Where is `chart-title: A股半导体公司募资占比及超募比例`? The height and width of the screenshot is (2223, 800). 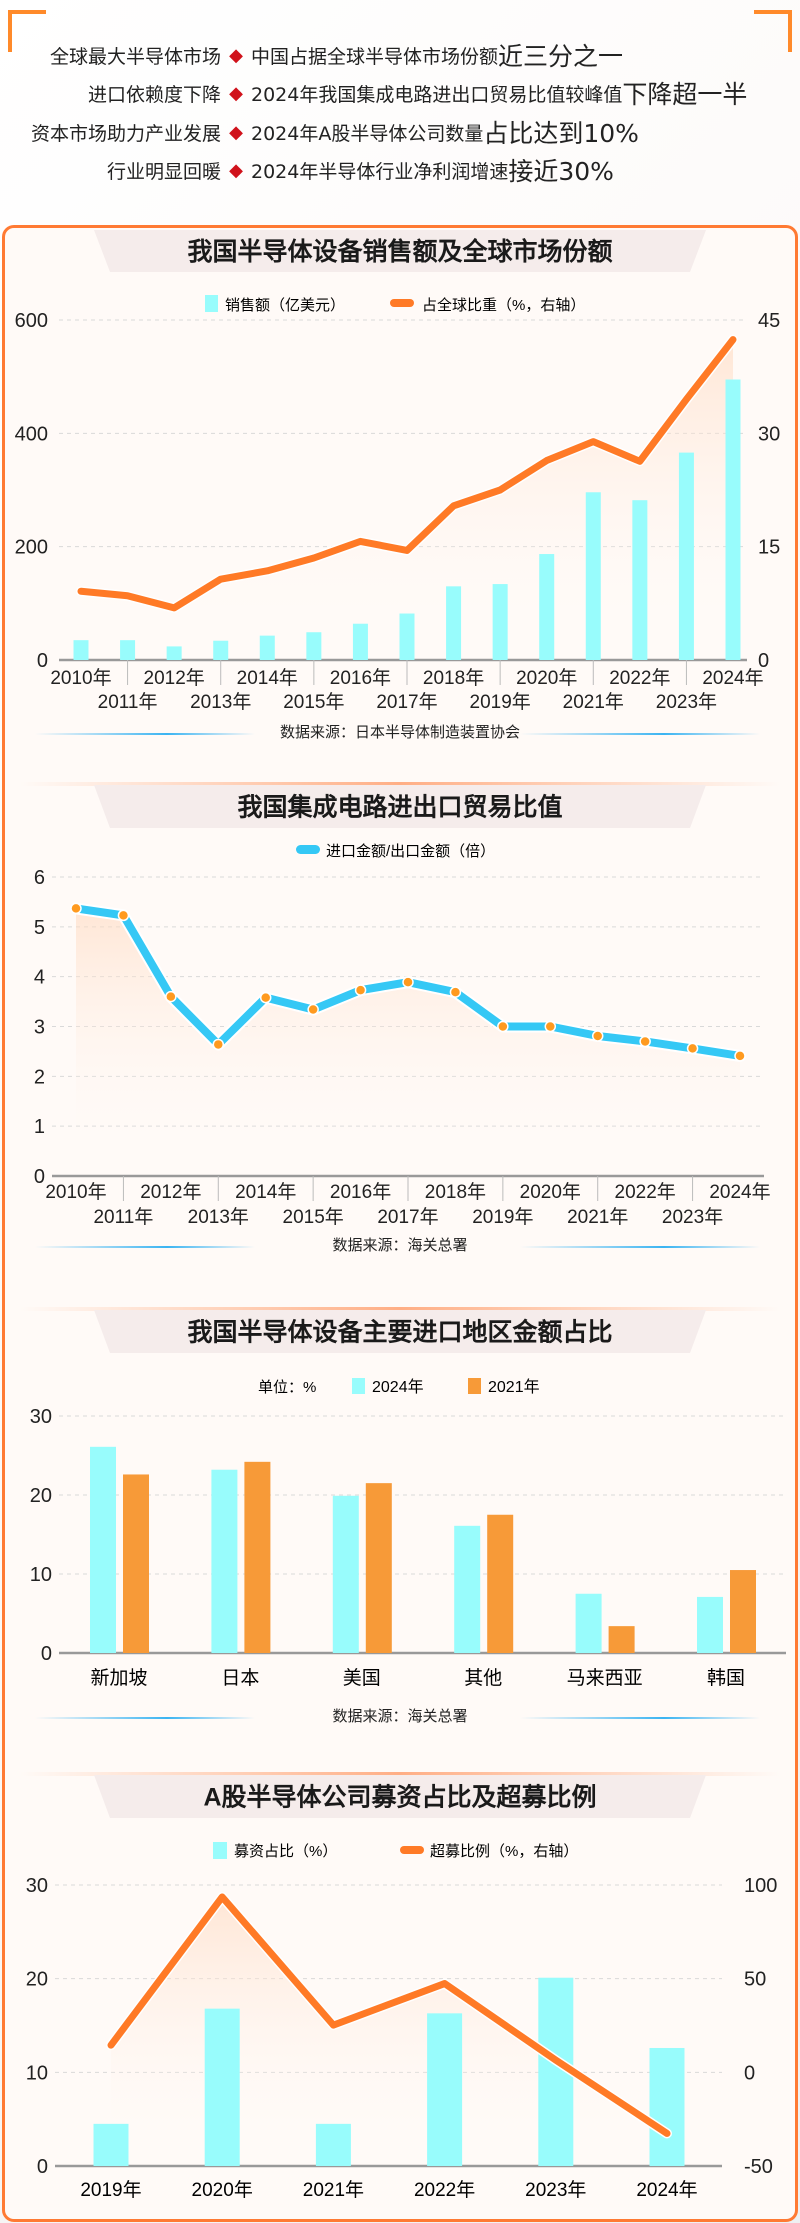 chart-title: A股半导体公司募资占比及超募比例 is located at coordinates (399, 1797).